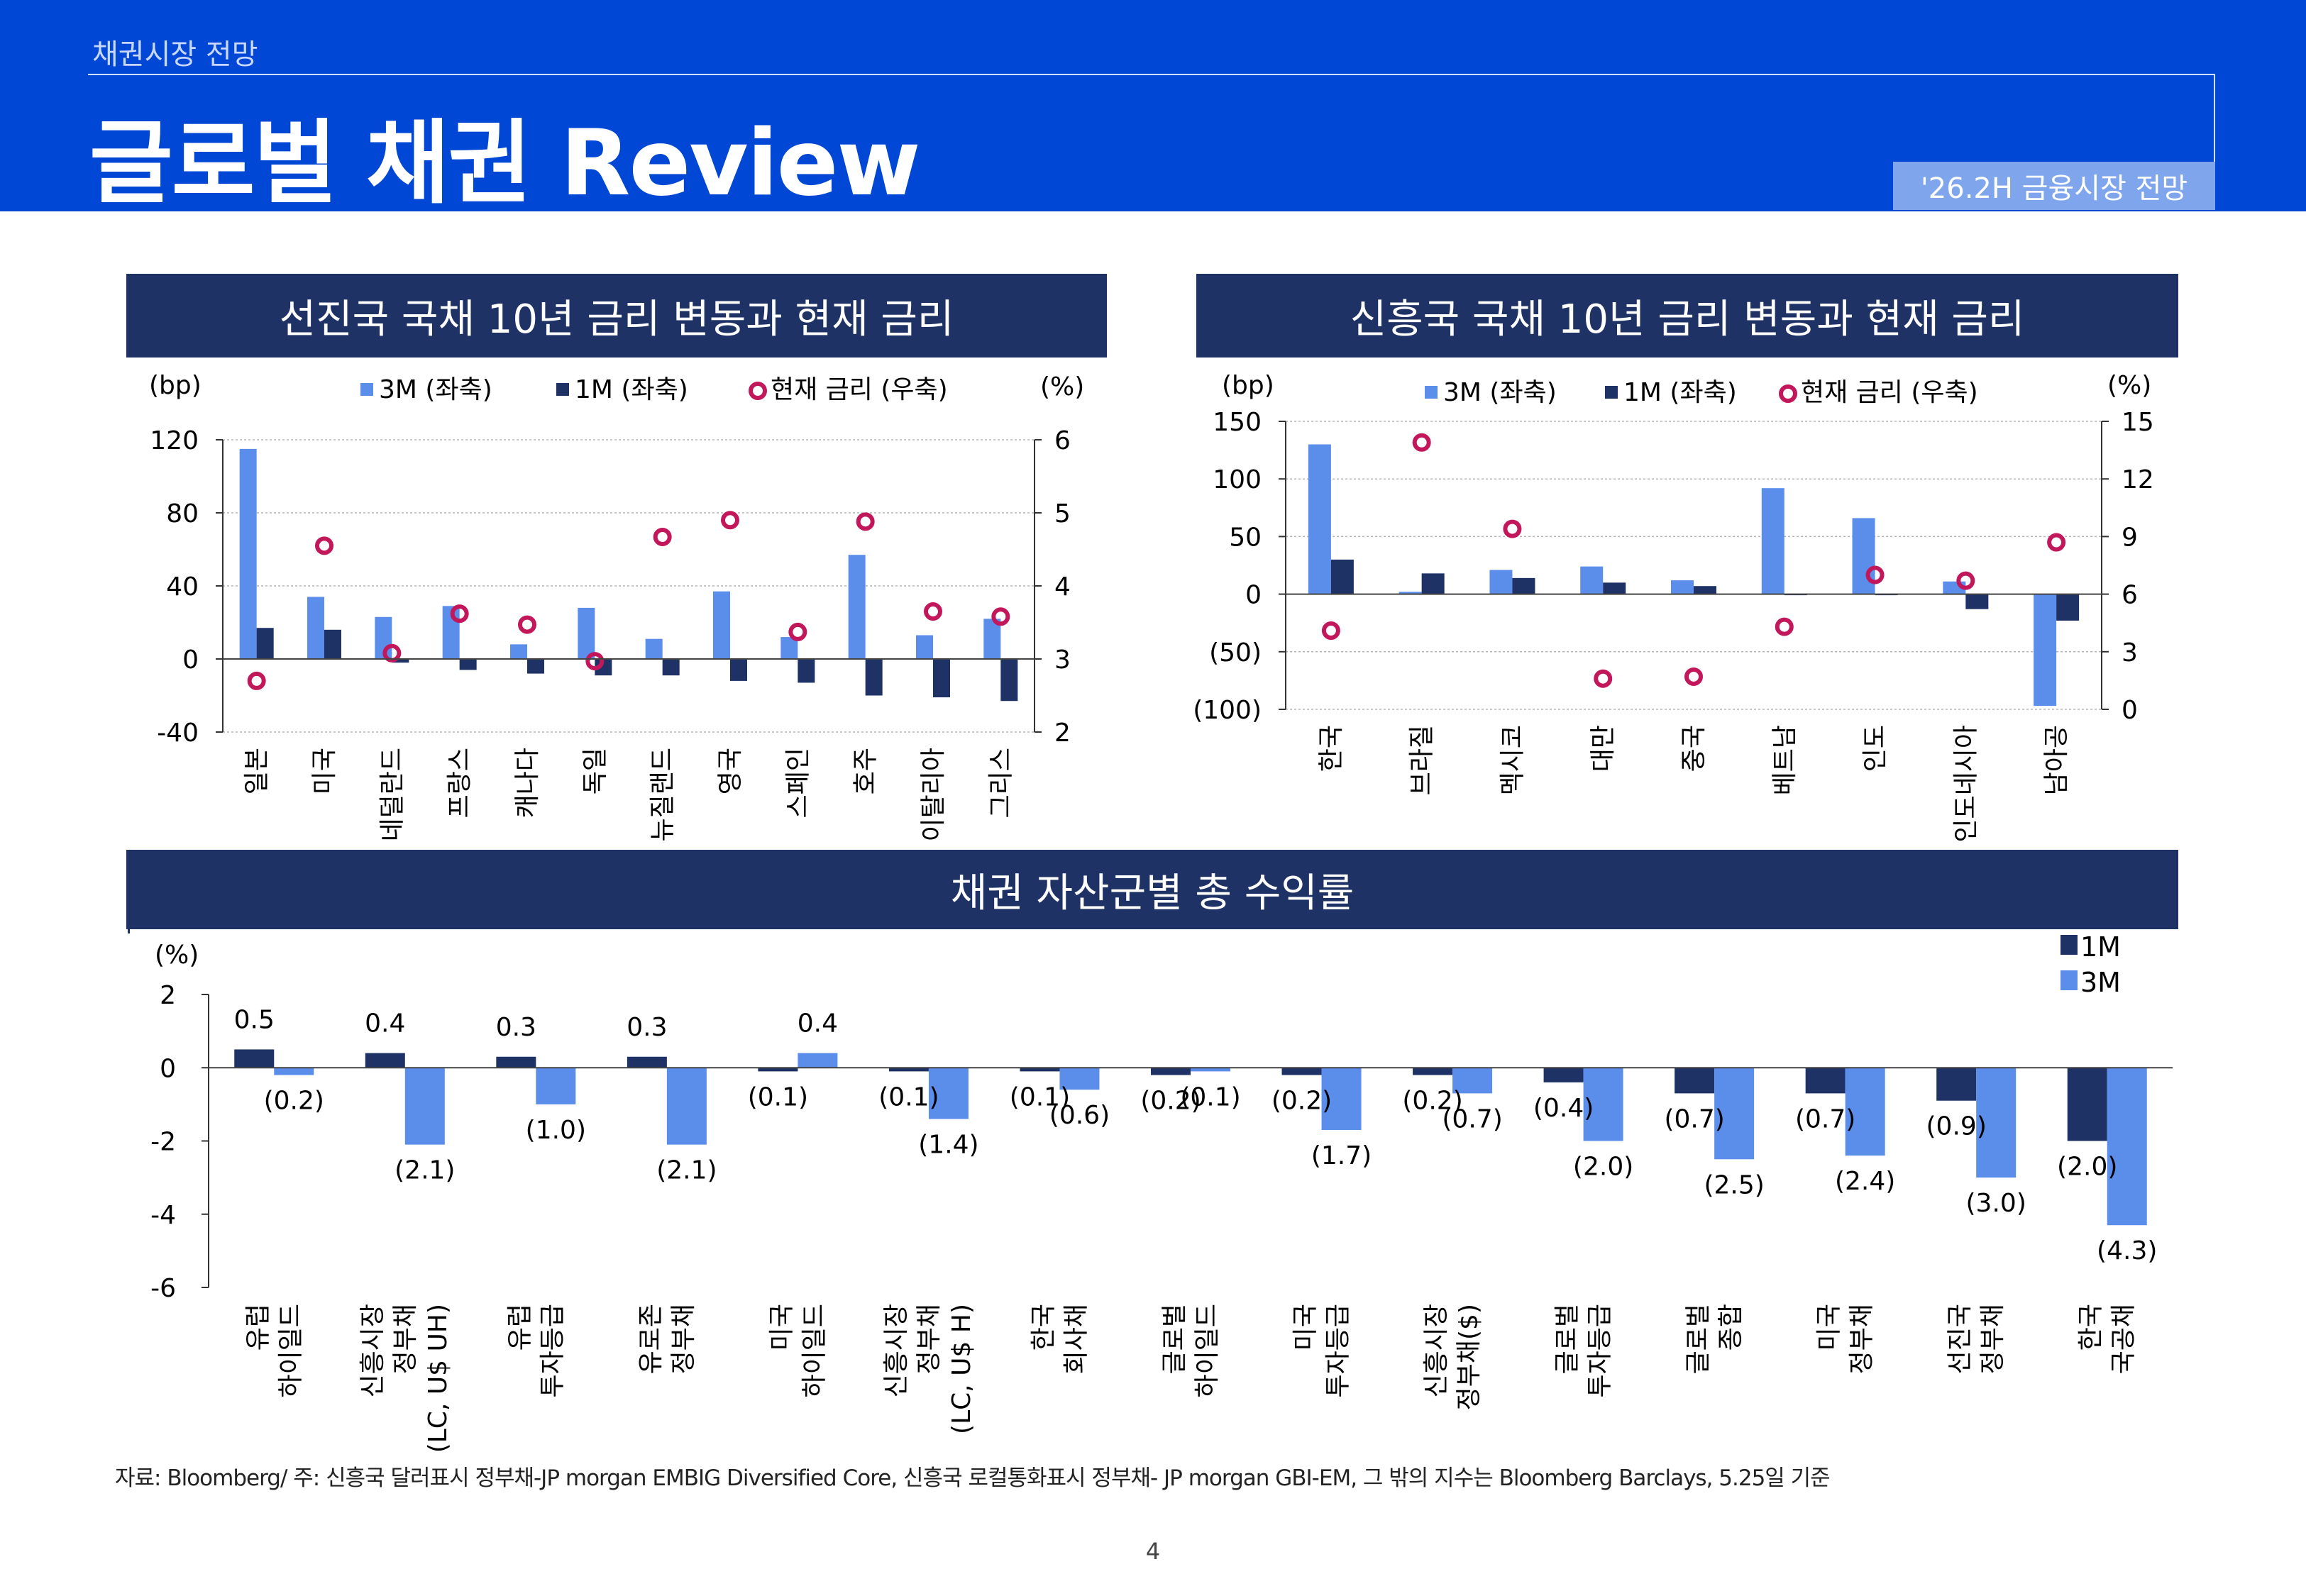  What do you see at coordinates (183, 587) in the screenshot?
I see `left-tick-label: 40` at bounding box center [183, 587].